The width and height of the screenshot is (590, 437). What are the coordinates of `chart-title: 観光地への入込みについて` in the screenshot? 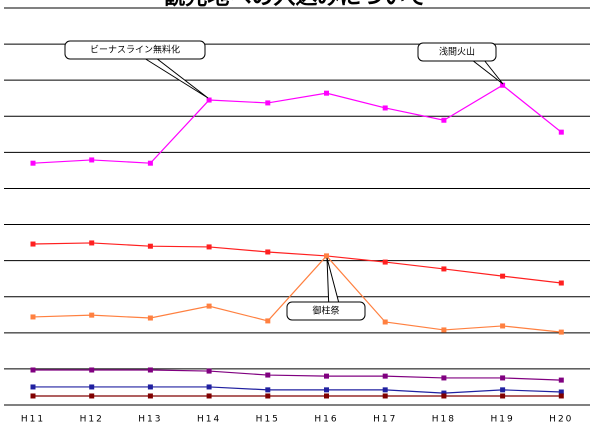 It's located at (294, 5).